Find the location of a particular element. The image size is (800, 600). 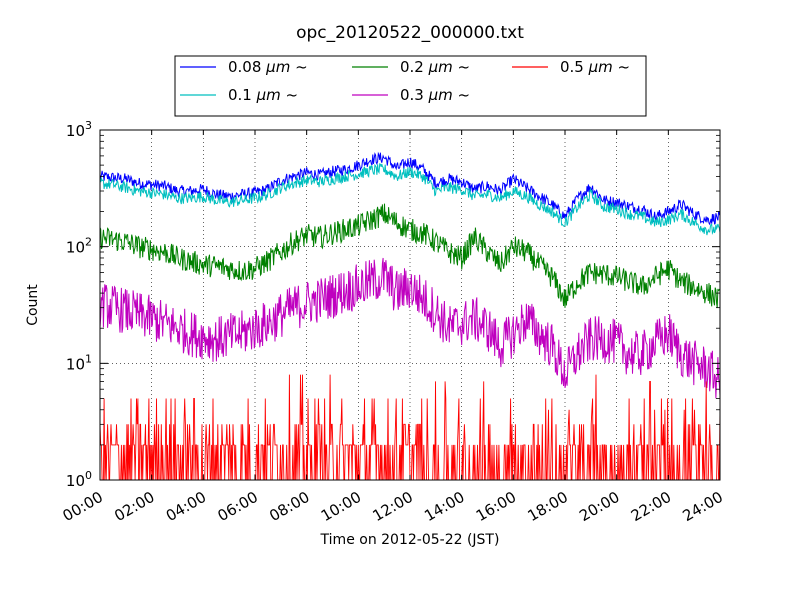

legend-label: 0.3 μm ~ is located at coordinates (435, 95).